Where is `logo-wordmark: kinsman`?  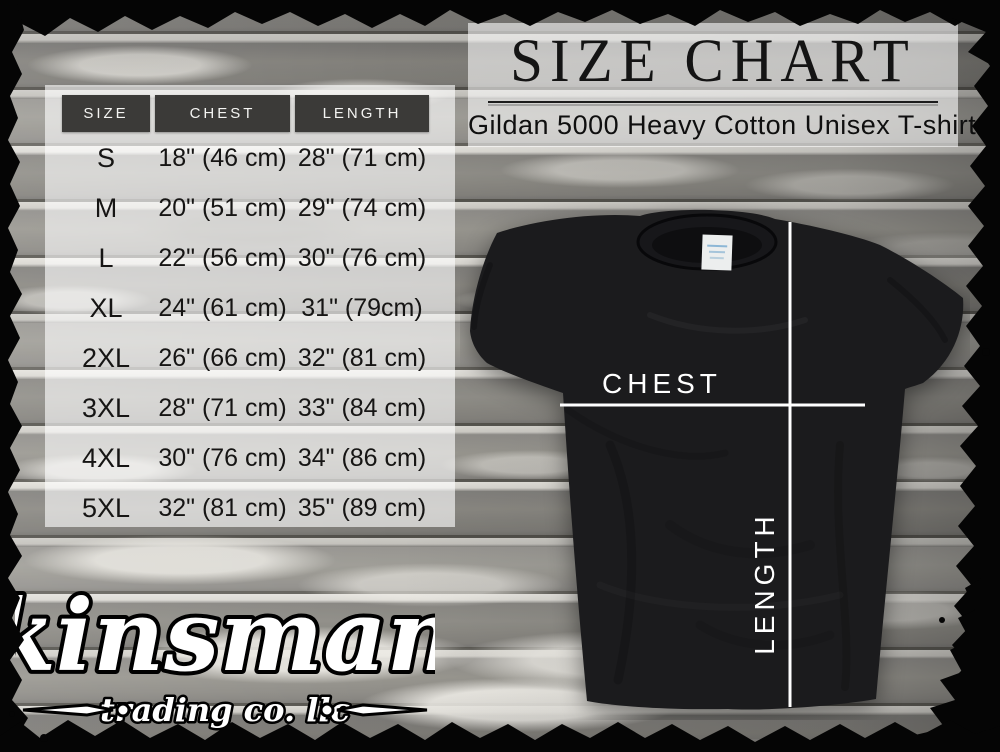
logo-wordmark: kinsman is located at coordinates (225, 636).